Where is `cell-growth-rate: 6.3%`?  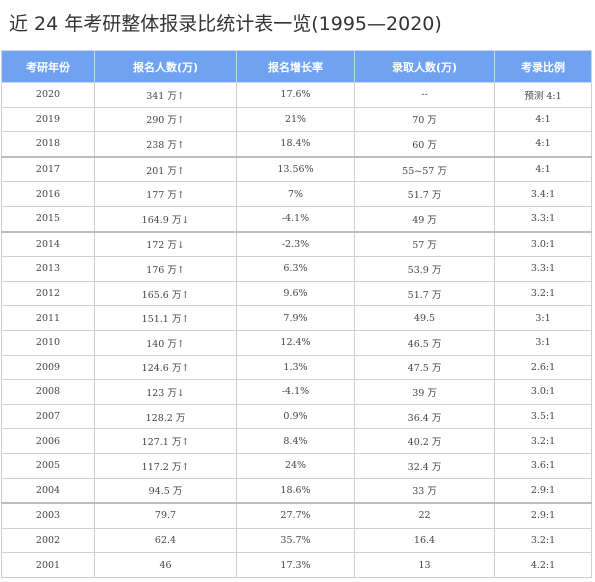 cell-growth-rate: 6.3% is located at coordinates (295, 269).